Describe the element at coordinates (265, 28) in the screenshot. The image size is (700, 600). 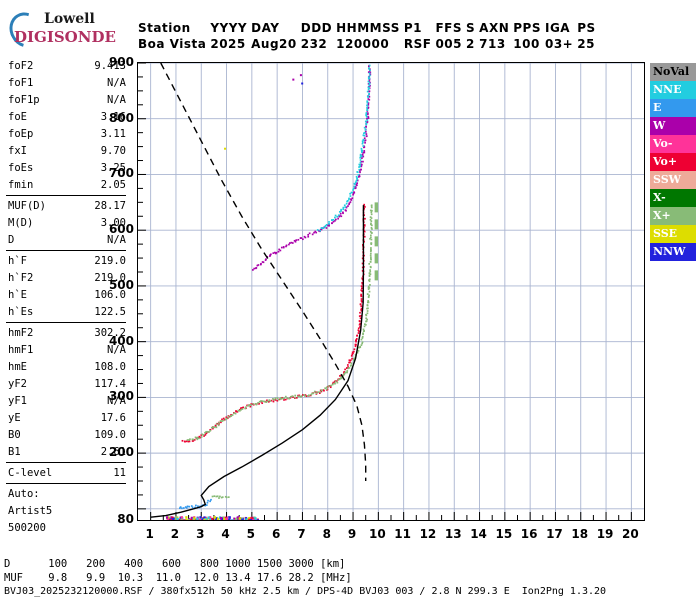
I see `header-label-day: DAY` at that location.